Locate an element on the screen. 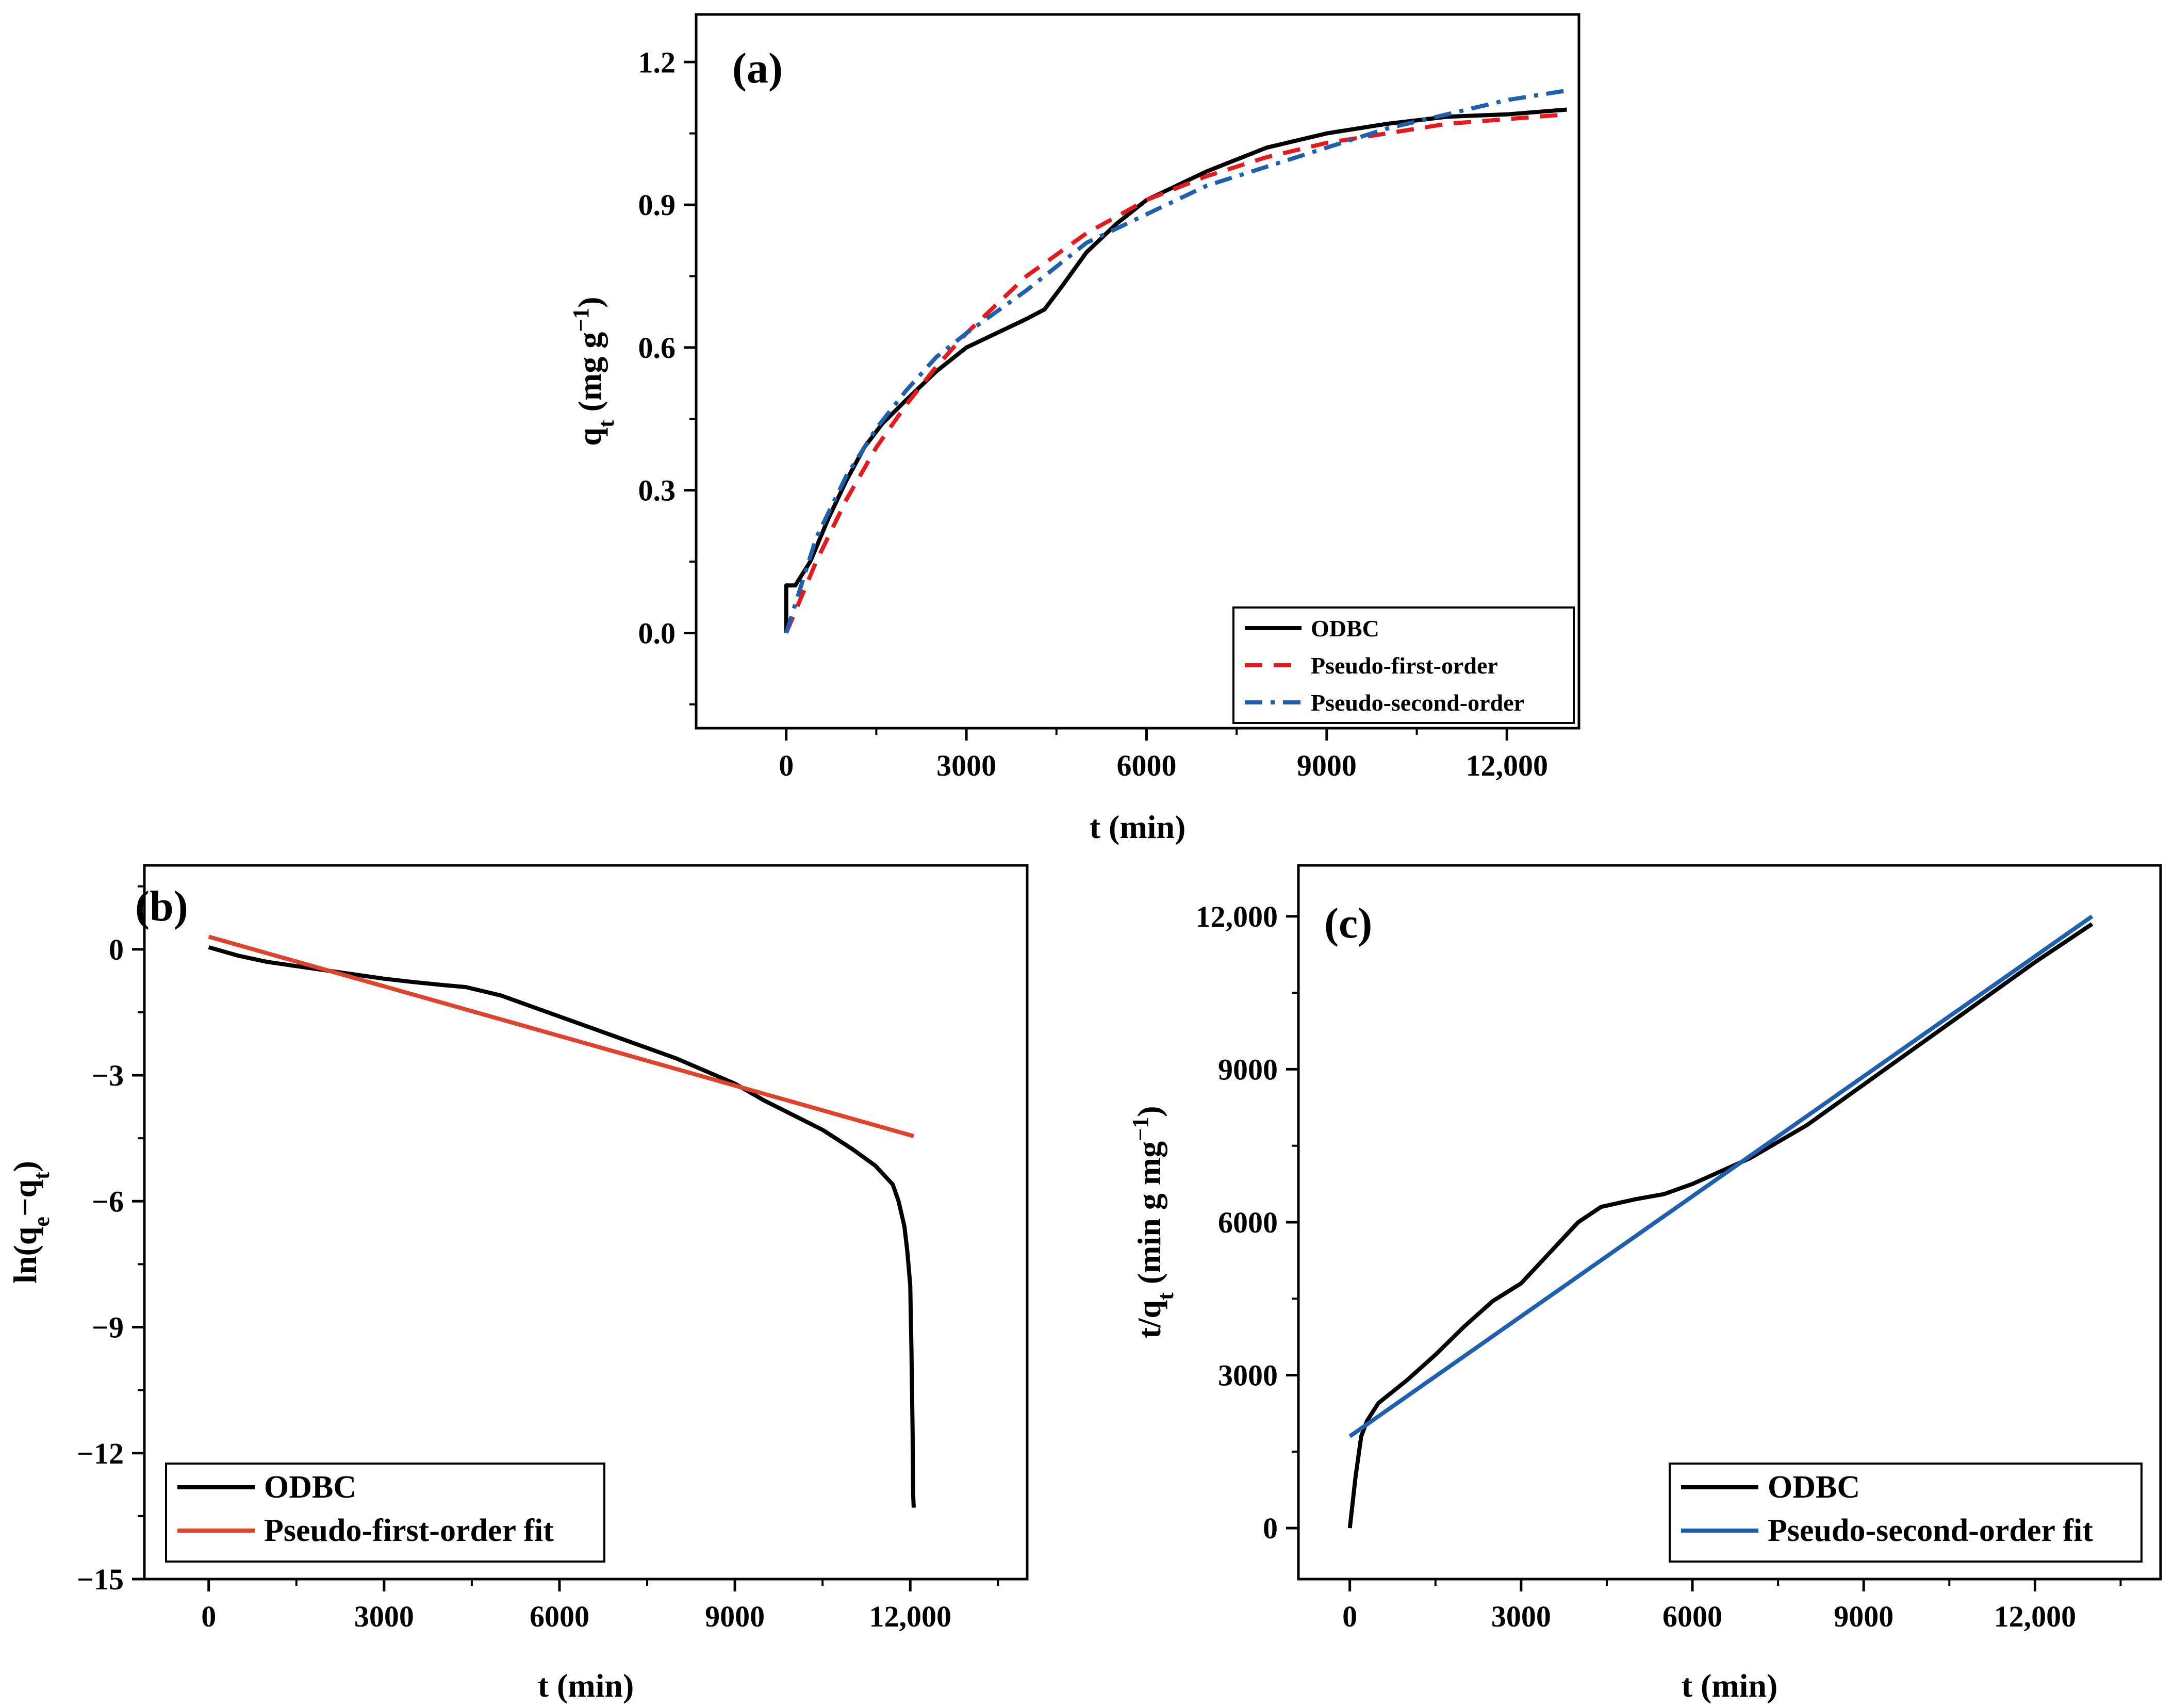 The image size is (2174, 1708). panel-label: (c) is located at coordinates (1348, 923).